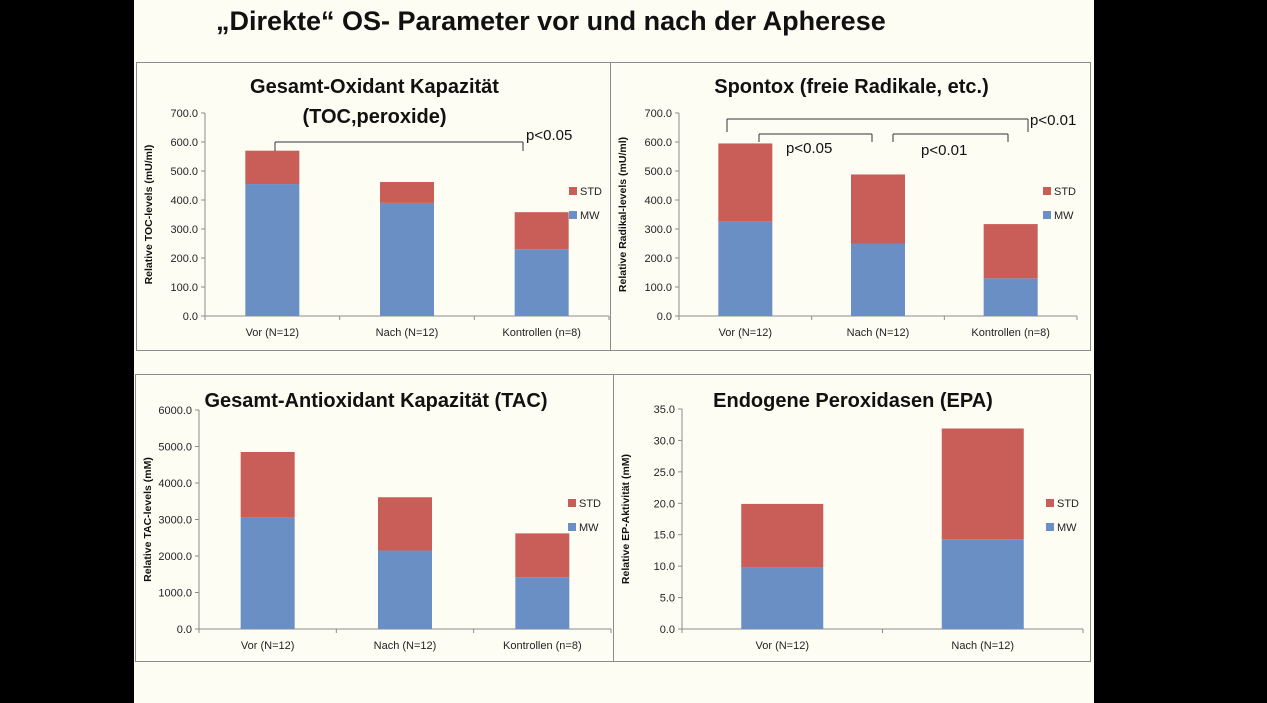  What do you see at coordinates (175, 448) in the screenshot?
I see `y-tick-label: 5000.0` at bounding box center [175, 448].